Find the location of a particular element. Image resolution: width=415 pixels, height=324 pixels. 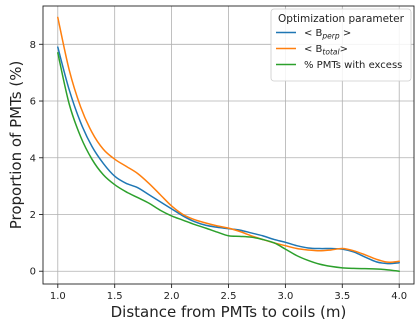

legend-label: < Btotal> is located at coordinates (326, 50).